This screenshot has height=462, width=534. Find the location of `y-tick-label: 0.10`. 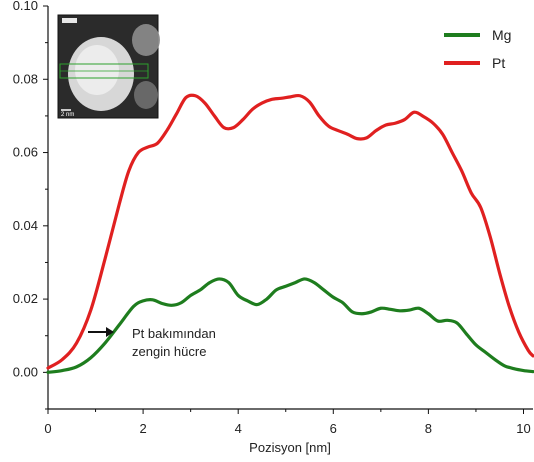

y-tick-label: 0.10 is located at coordinates (25, 6).